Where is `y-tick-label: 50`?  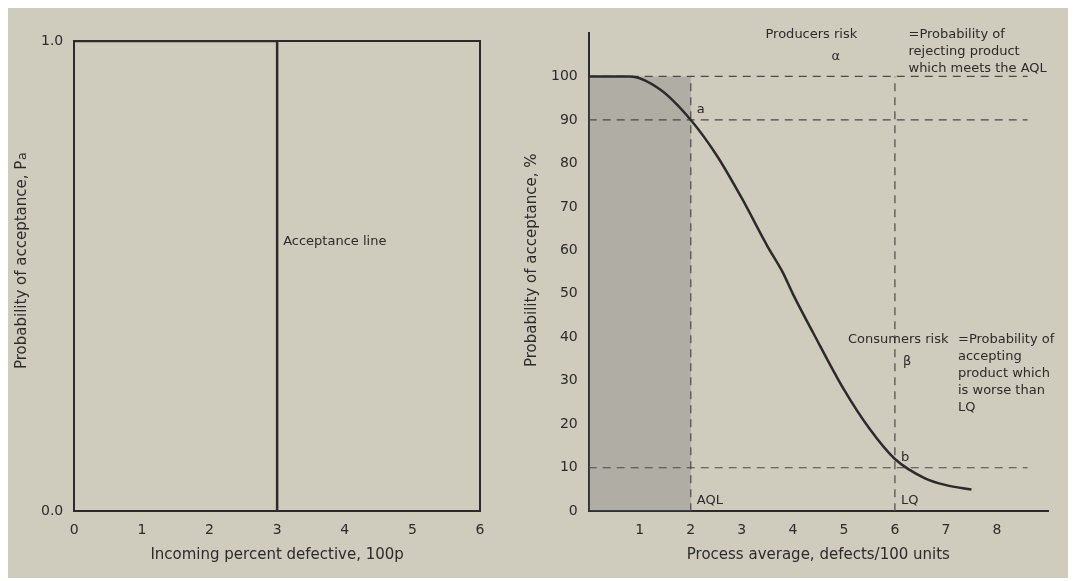
y-tick-label: 50 is located at coordinates (568, 292).